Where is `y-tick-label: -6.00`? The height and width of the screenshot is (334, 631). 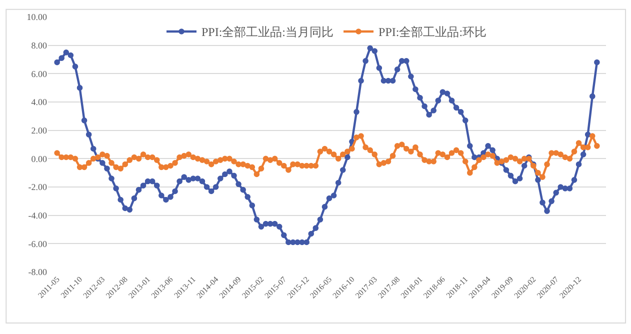
y-tick-label: -6.00 is located at coordinates (38, 243).